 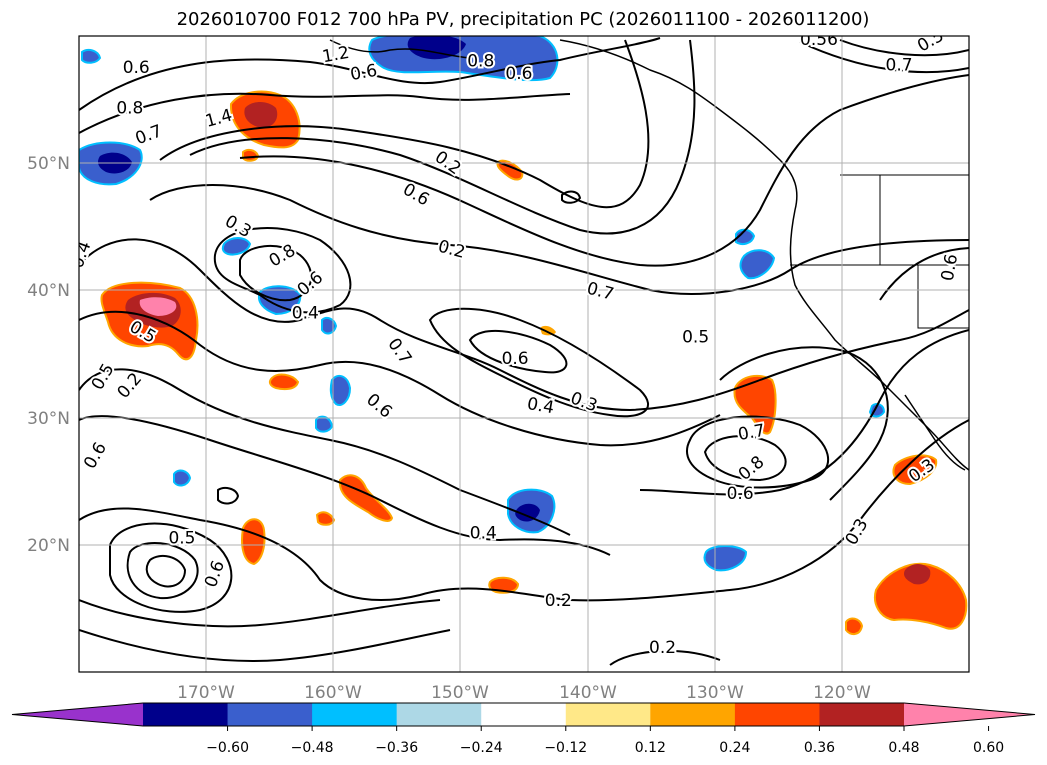 I want to click on colorbar-extend-low, so click(x=77, y=714).